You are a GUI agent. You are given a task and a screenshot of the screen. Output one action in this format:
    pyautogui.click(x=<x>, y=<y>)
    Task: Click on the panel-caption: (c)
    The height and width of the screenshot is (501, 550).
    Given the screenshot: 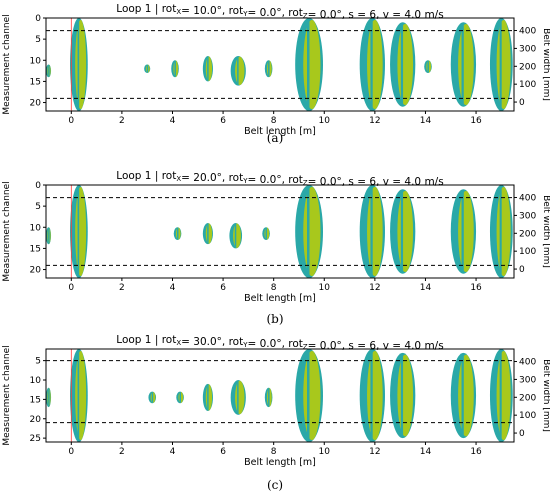 What is the action you would take?
    pyautogui.click(x=275, y=485)
    